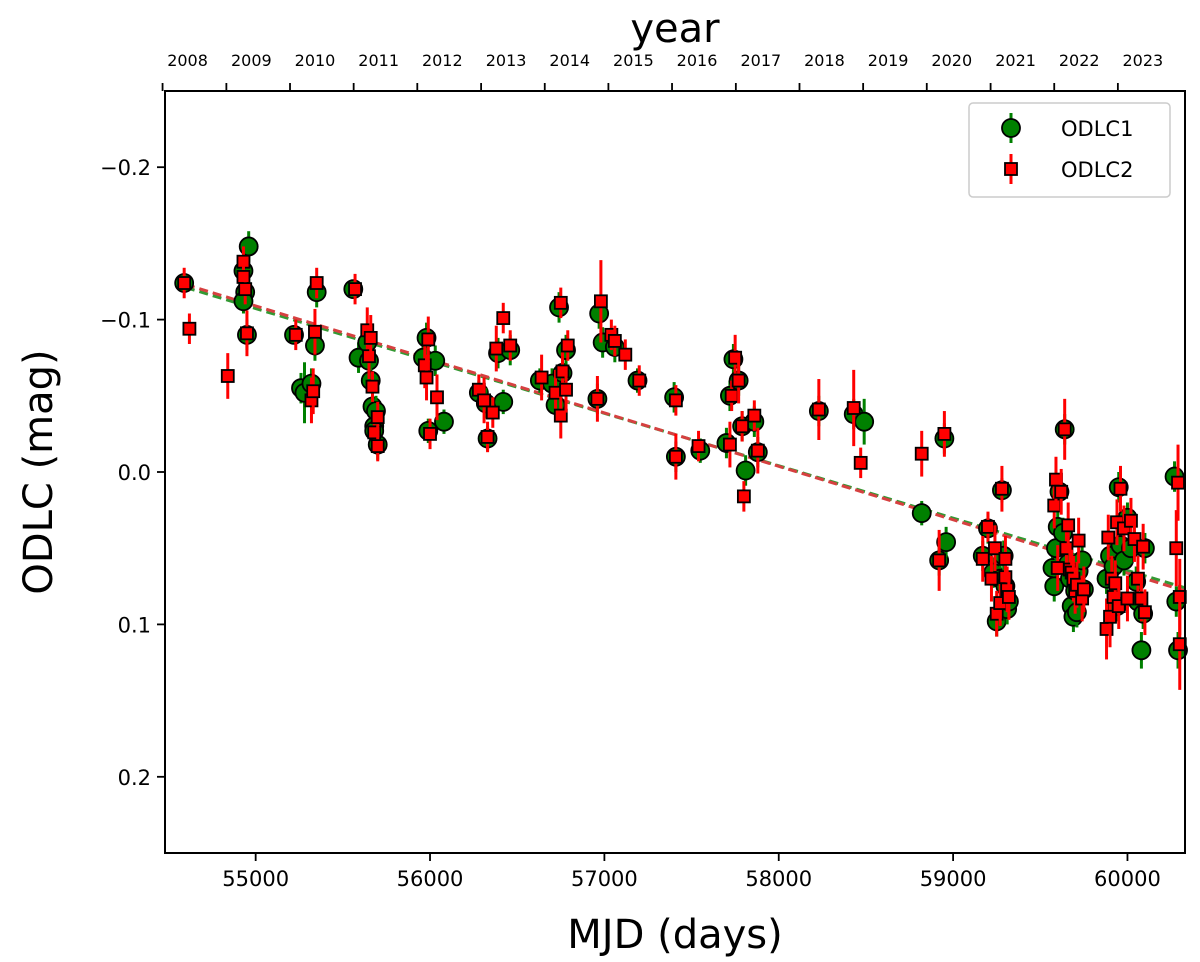 The height and width of the screenshot is (962, 1200). Describe the element at coordinates (1011, 128) in the screenshot. I see `legend-marker-circle` at that location.